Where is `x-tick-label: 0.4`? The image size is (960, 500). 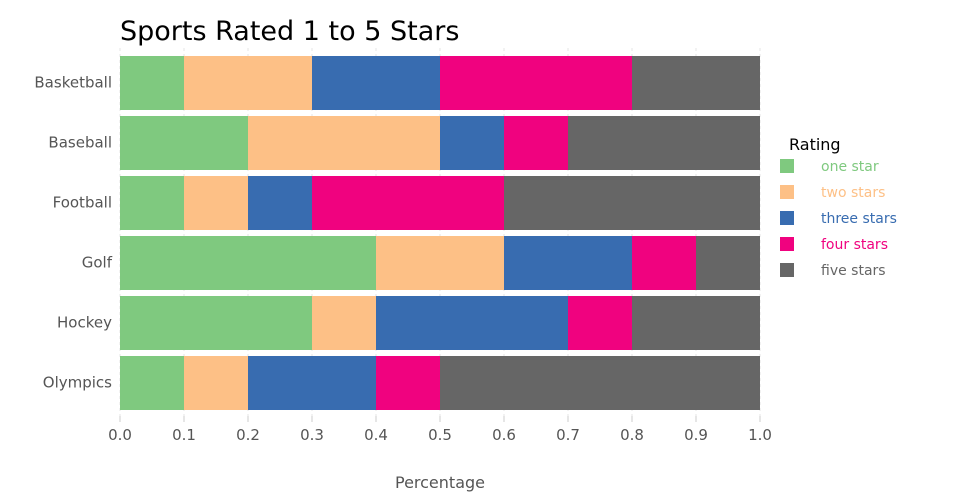
x-tick-label: 0.4 is located at coordinates (376, 435).